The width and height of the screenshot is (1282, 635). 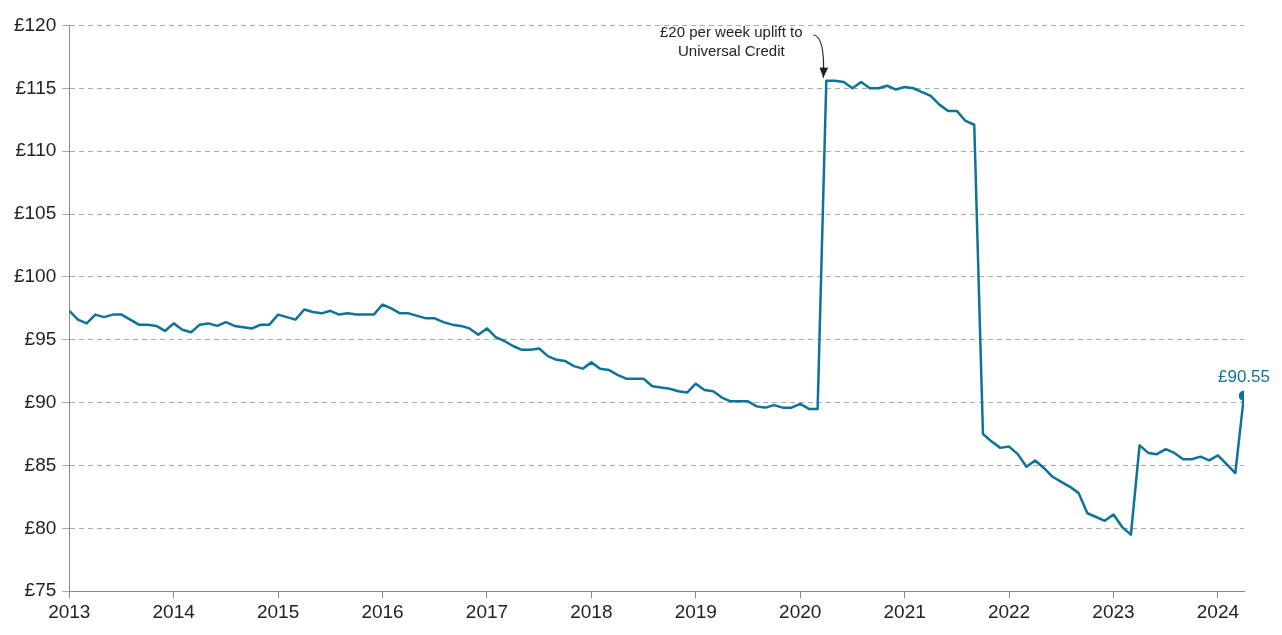 What do you see at coordinates (35, 213) in the screenshot?
I see `y-tick-label: £105` at bounding box center [35, 213].